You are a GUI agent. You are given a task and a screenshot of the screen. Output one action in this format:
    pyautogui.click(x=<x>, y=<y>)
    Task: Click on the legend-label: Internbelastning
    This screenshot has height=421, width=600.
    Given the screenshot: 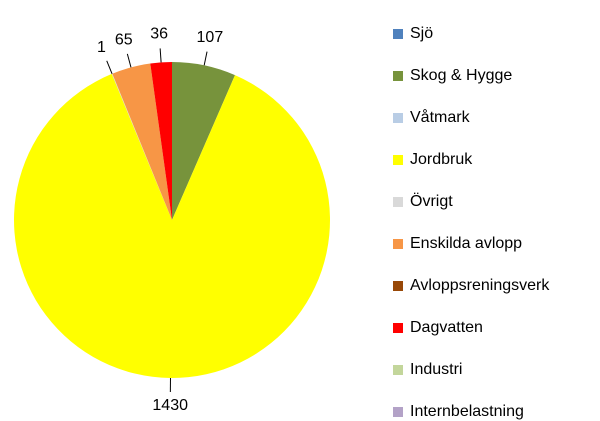 What is the action you would take?
    pyautogui.click(x=467, y=411)
    